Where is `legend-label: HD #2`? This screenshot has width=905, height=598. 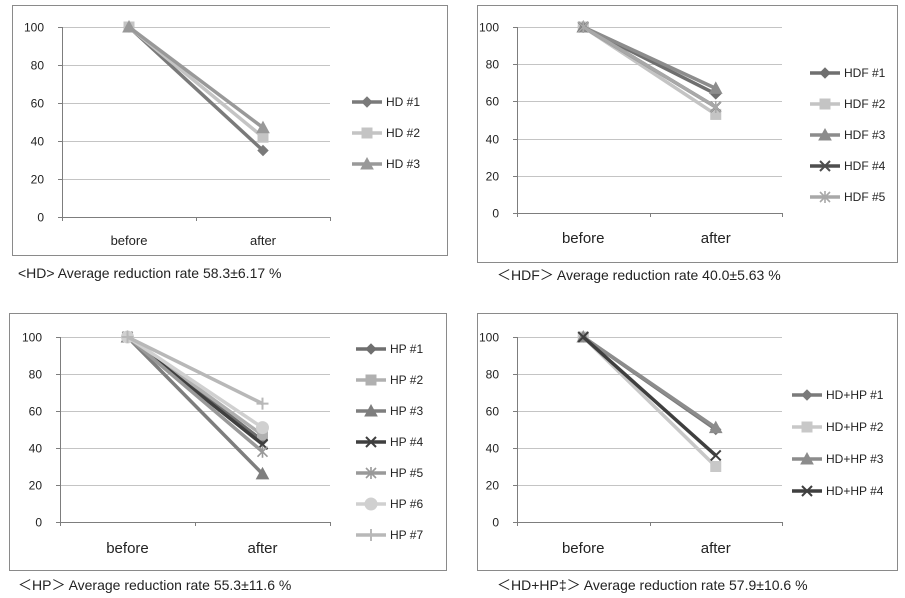 legend-label: HD #2 is located at coordinates (403, 133).